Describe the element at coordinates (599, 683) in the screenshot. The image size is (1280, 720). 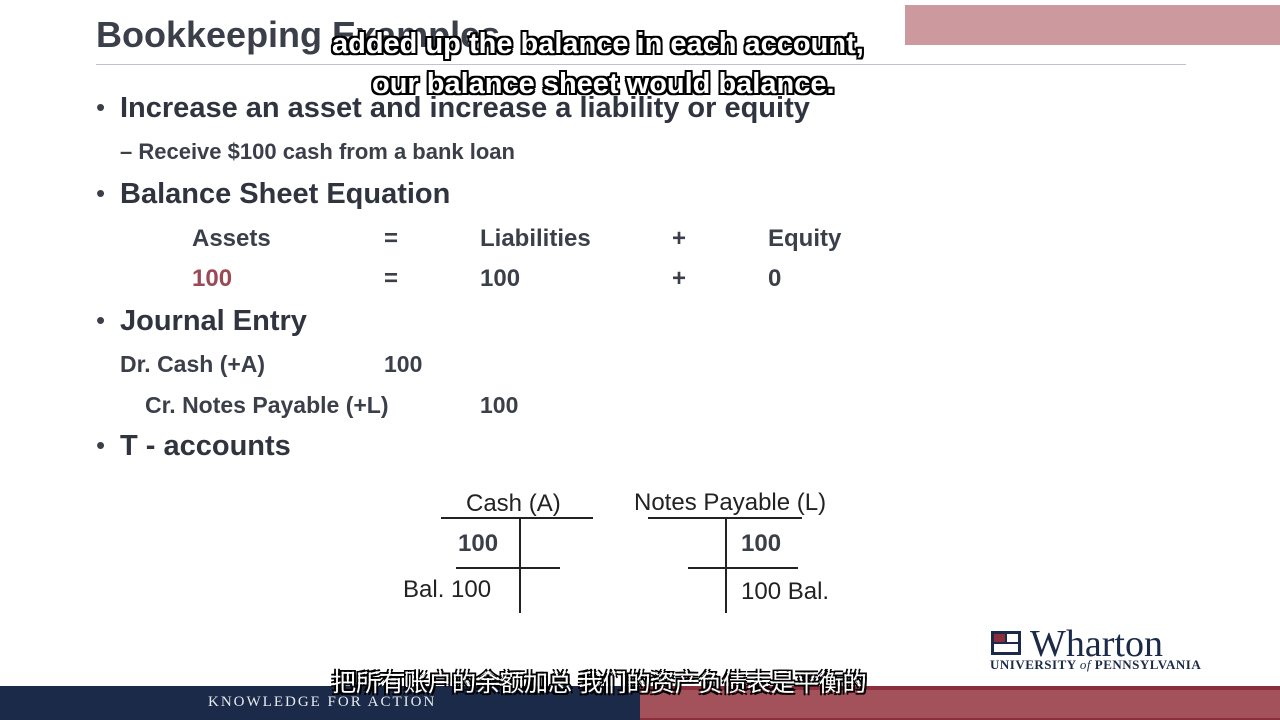
I see `subtitle-chinese: 把所有账户的余额加总 我们的资产负债表是平衡的` at that location.